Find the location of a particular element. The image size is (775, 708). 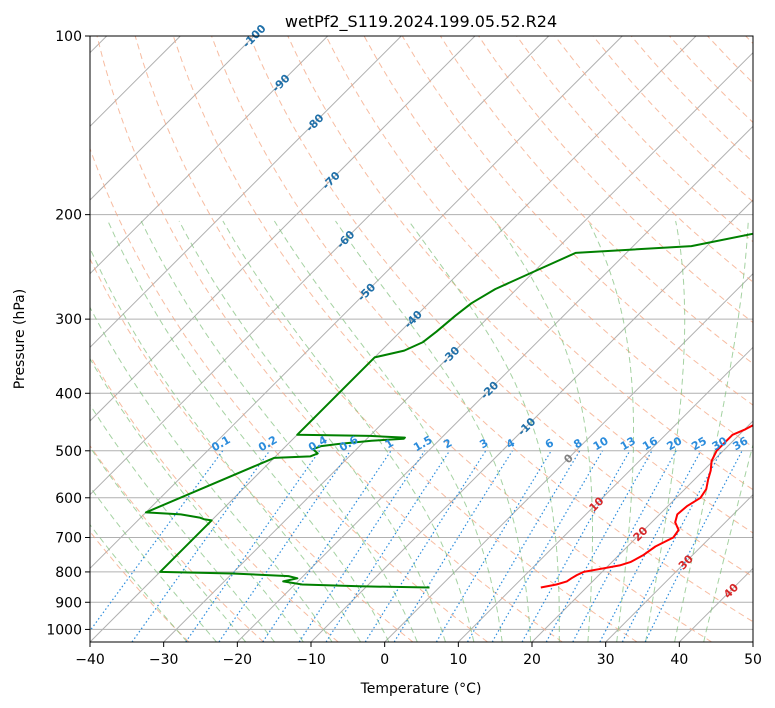

y-tick-label: 600 is located at coordinates (68, 499).